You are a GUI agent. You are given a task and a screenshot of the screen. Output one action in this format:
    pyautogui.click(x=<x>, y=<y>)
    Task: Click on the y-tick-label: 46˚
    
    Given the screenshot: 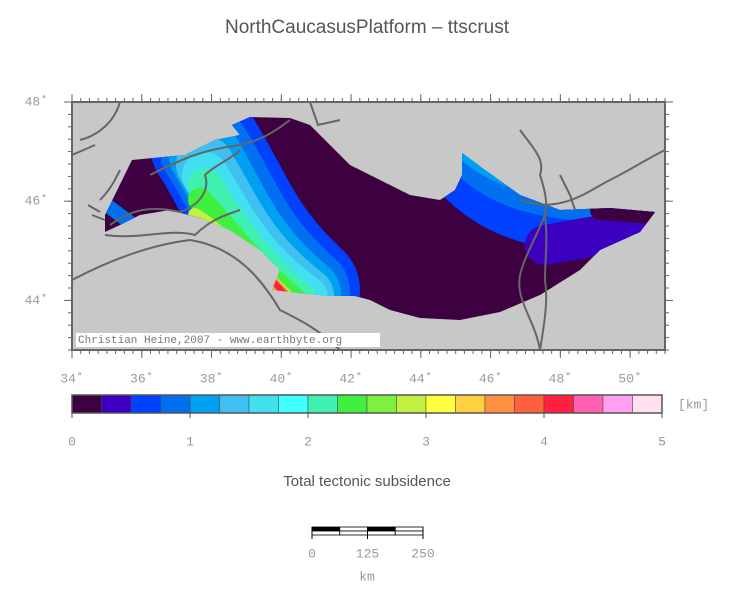 What is the action you would take?
    pyautogui.click(x=36, y=201)
    